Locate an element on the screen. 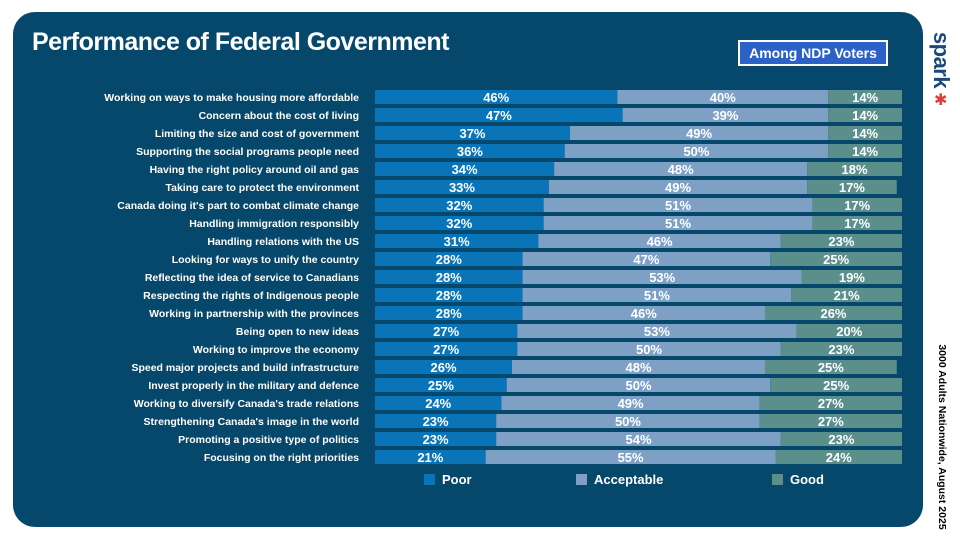 The width and height of the screenshot is (960, 540). category-label: Focusing on the right priorities is located at coordinates (281, 458).